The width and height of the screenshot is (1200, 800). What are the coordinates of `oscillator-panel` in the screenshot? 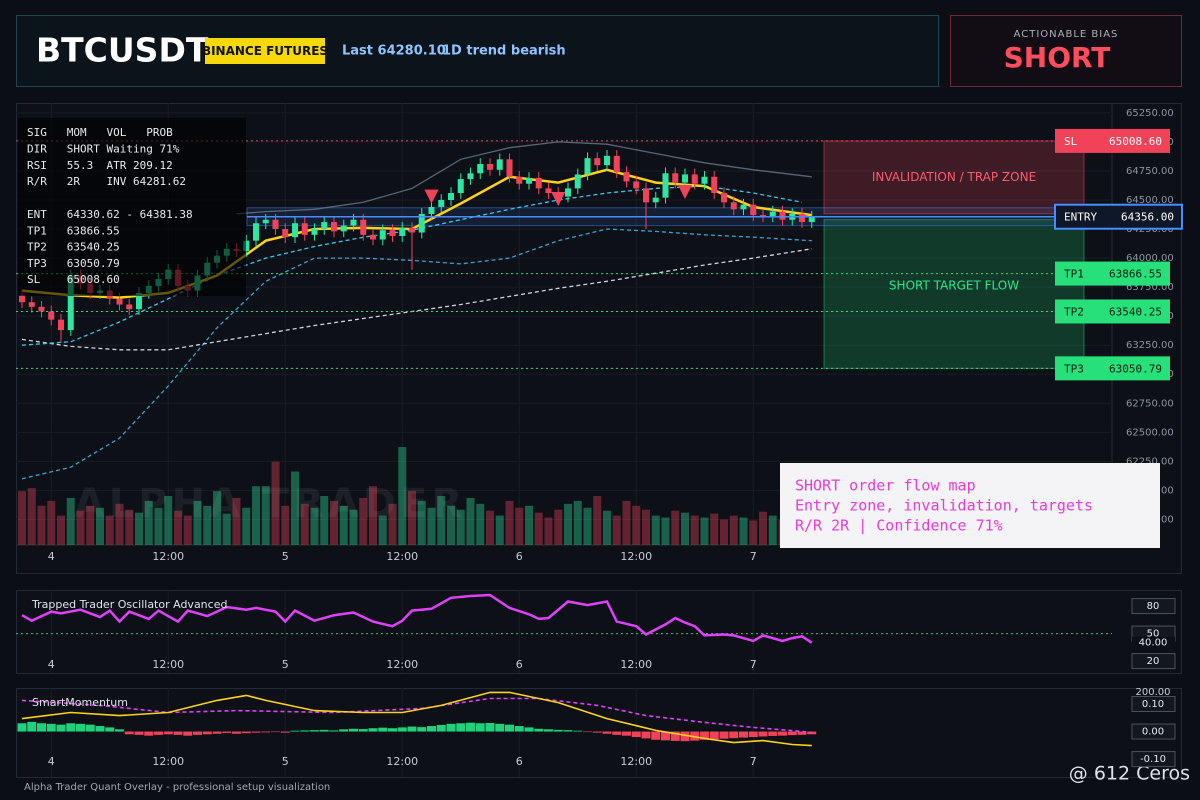 It's located at (599, 632).